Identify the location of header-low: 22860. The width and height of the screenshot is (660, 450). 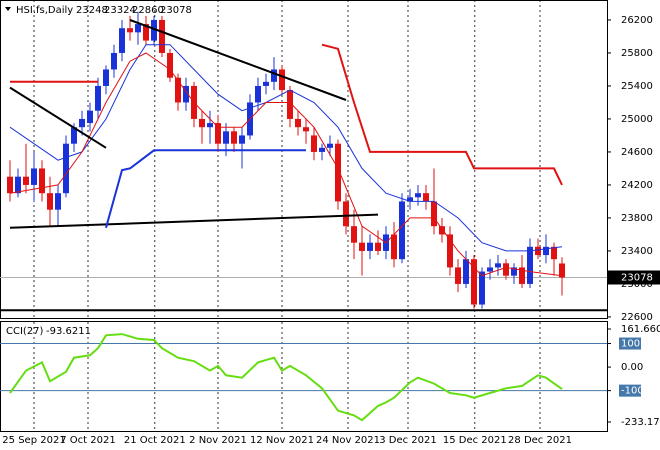
(148, 10).